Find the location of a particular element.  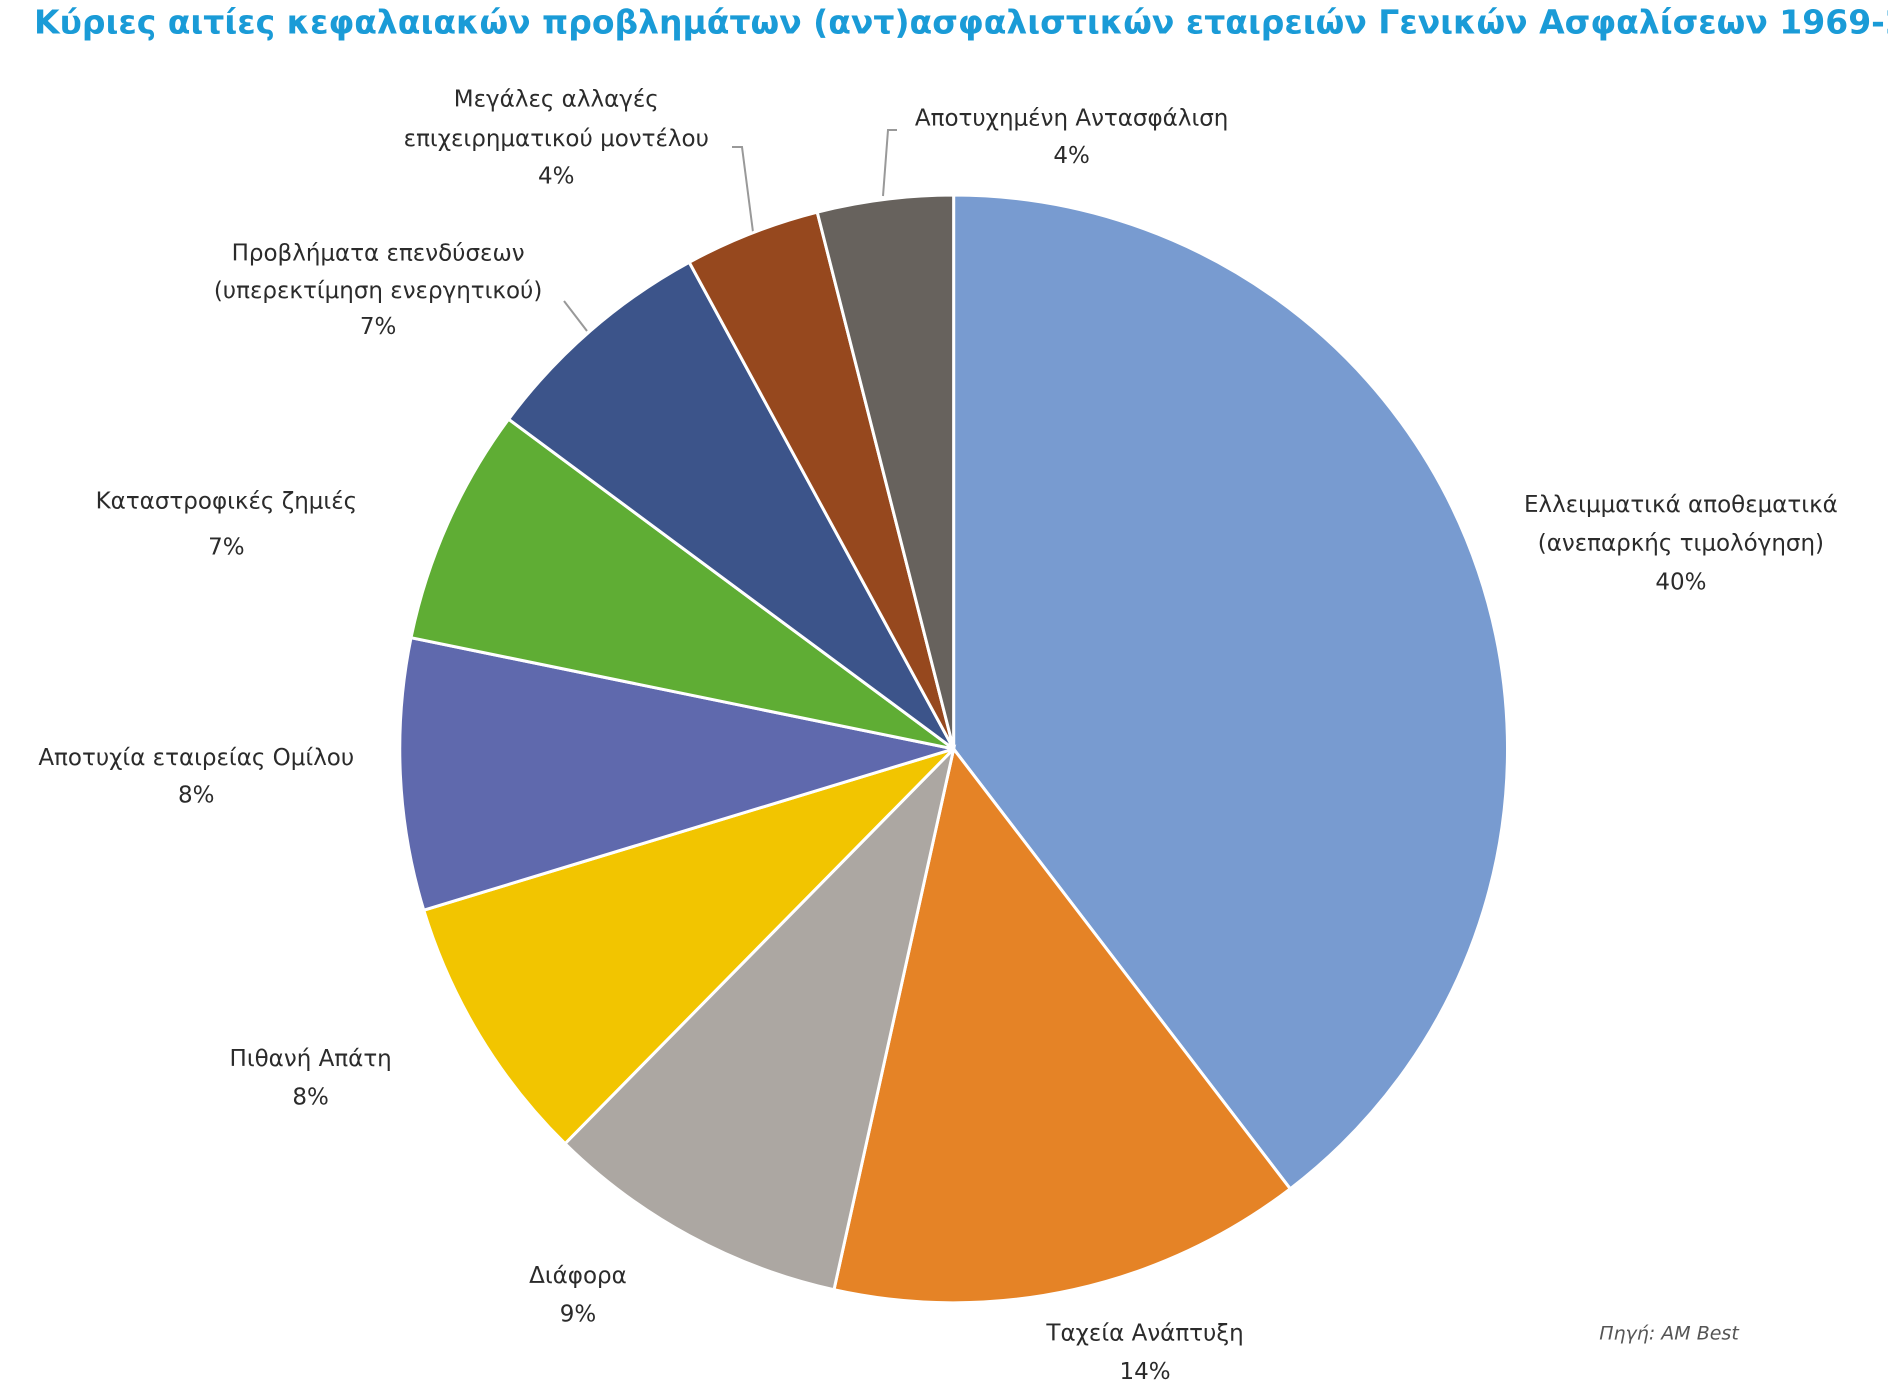

value-label: 9% is located at coordinates (578, 1314).